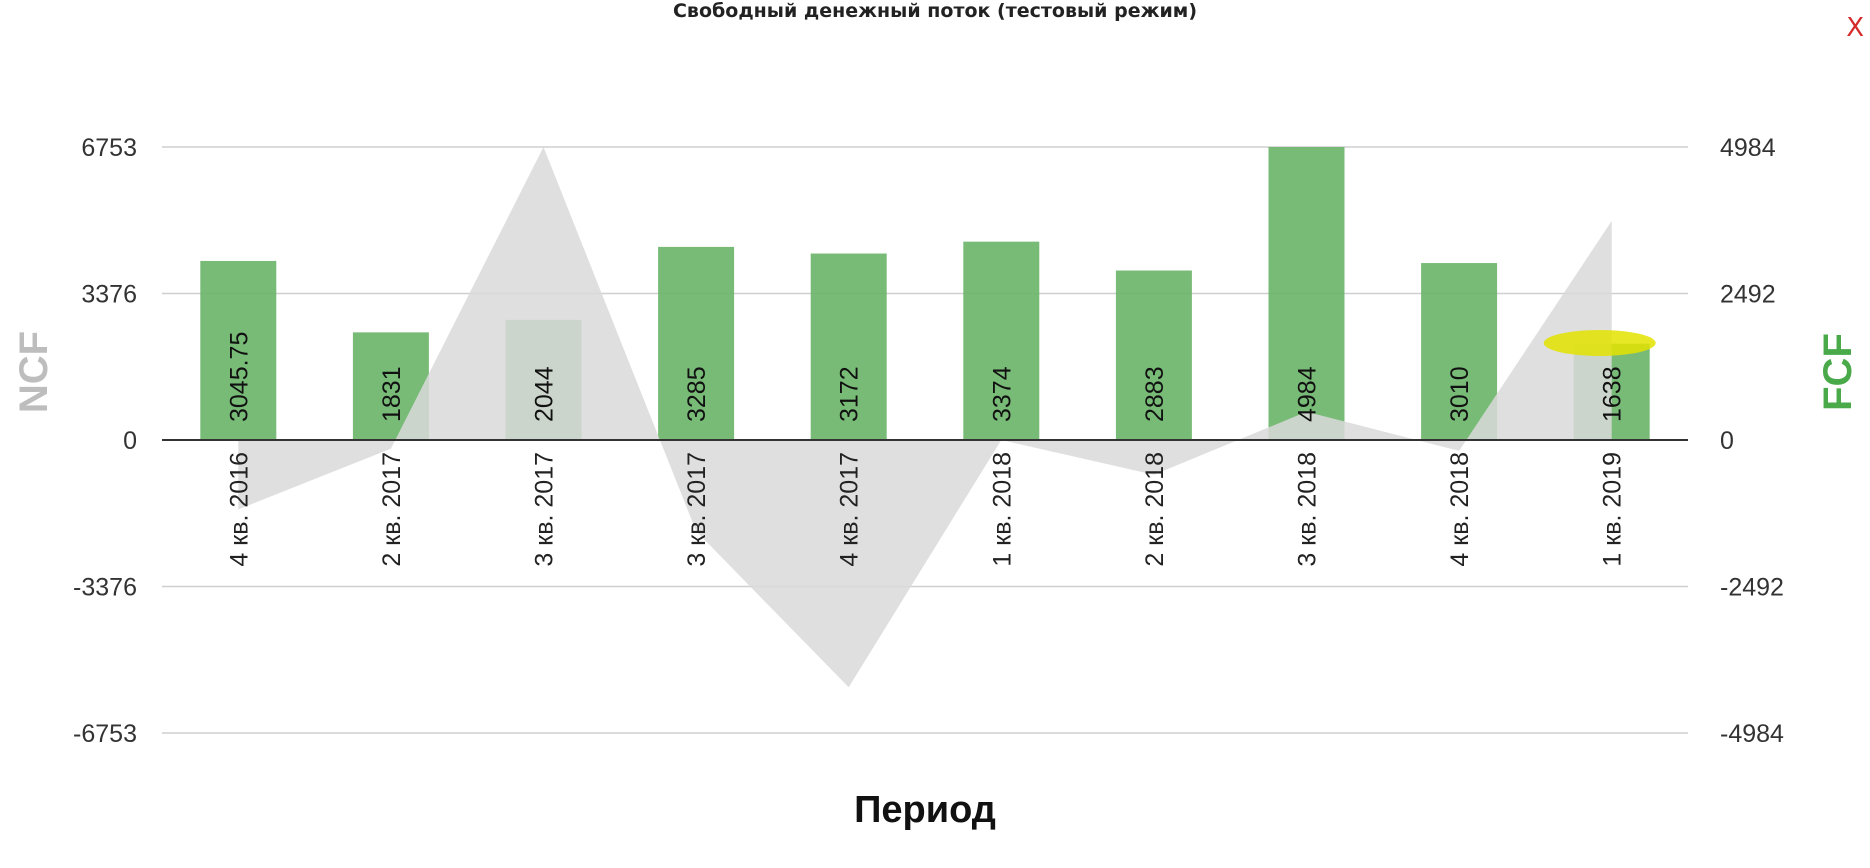 The image size is (1870, 868). I want to click on x-tick-label: 4 кв. 2016, so click(239, 509).